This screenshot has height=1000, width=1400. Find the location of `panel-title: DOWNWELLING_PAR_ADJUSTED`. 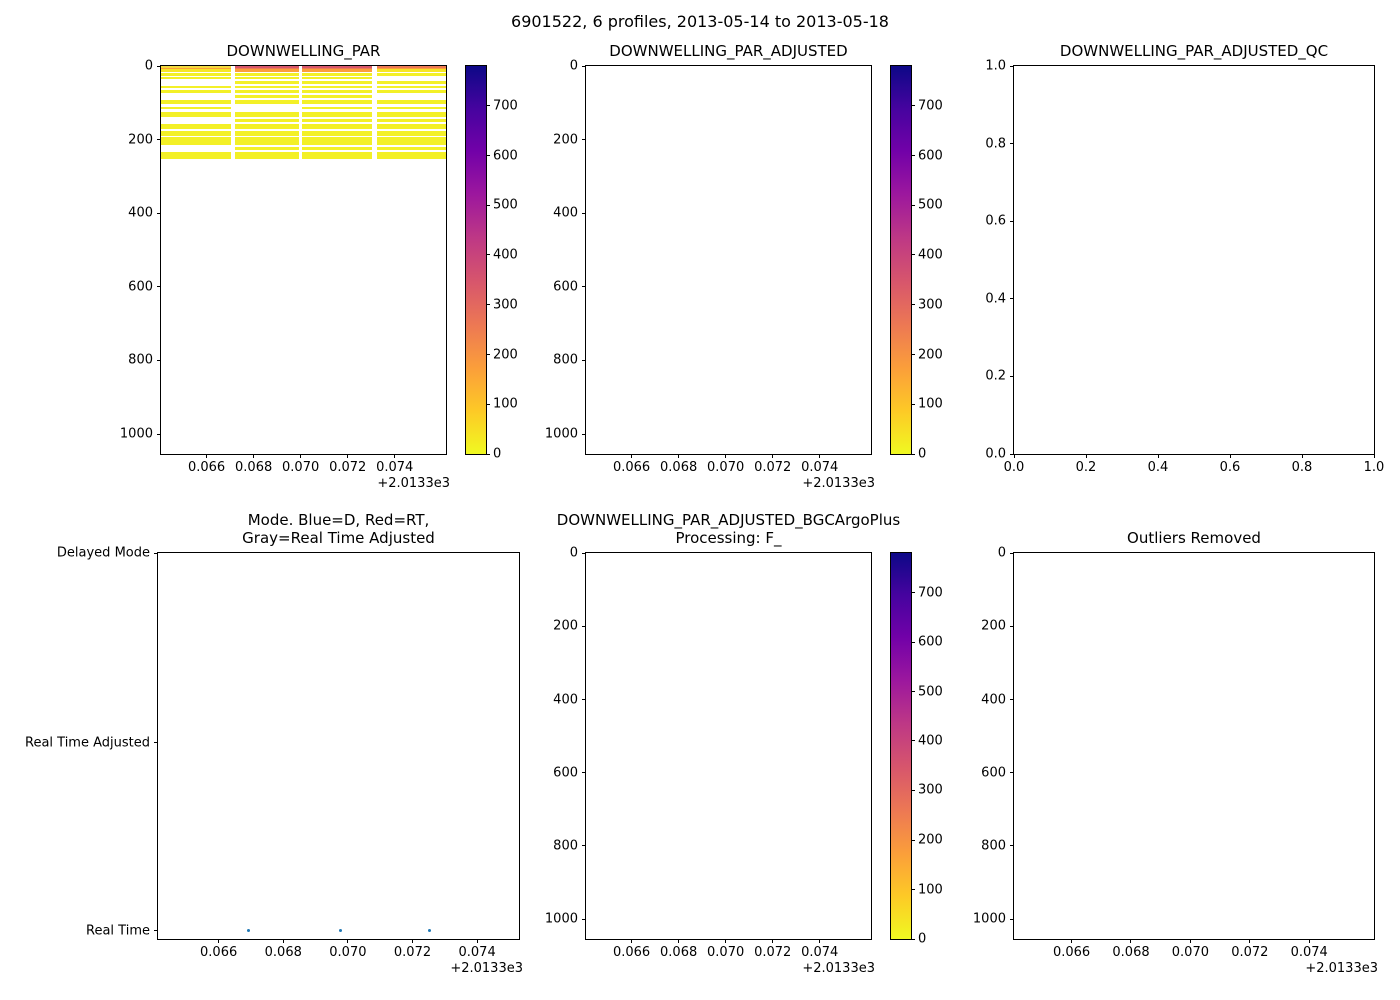

panel-title: DOWNWELLING_PAR_ADJUSTED is located at coordinates (728, 51).